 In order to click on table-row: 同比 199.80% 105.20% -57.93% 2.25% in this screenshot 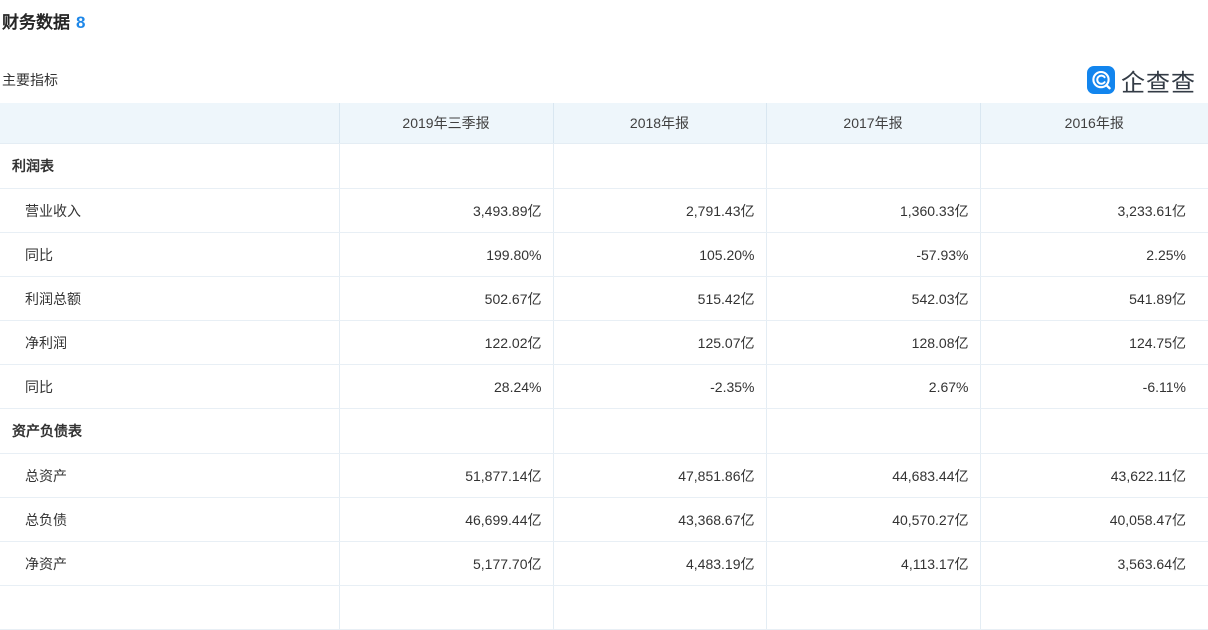, I will do `click(604, 254)`.